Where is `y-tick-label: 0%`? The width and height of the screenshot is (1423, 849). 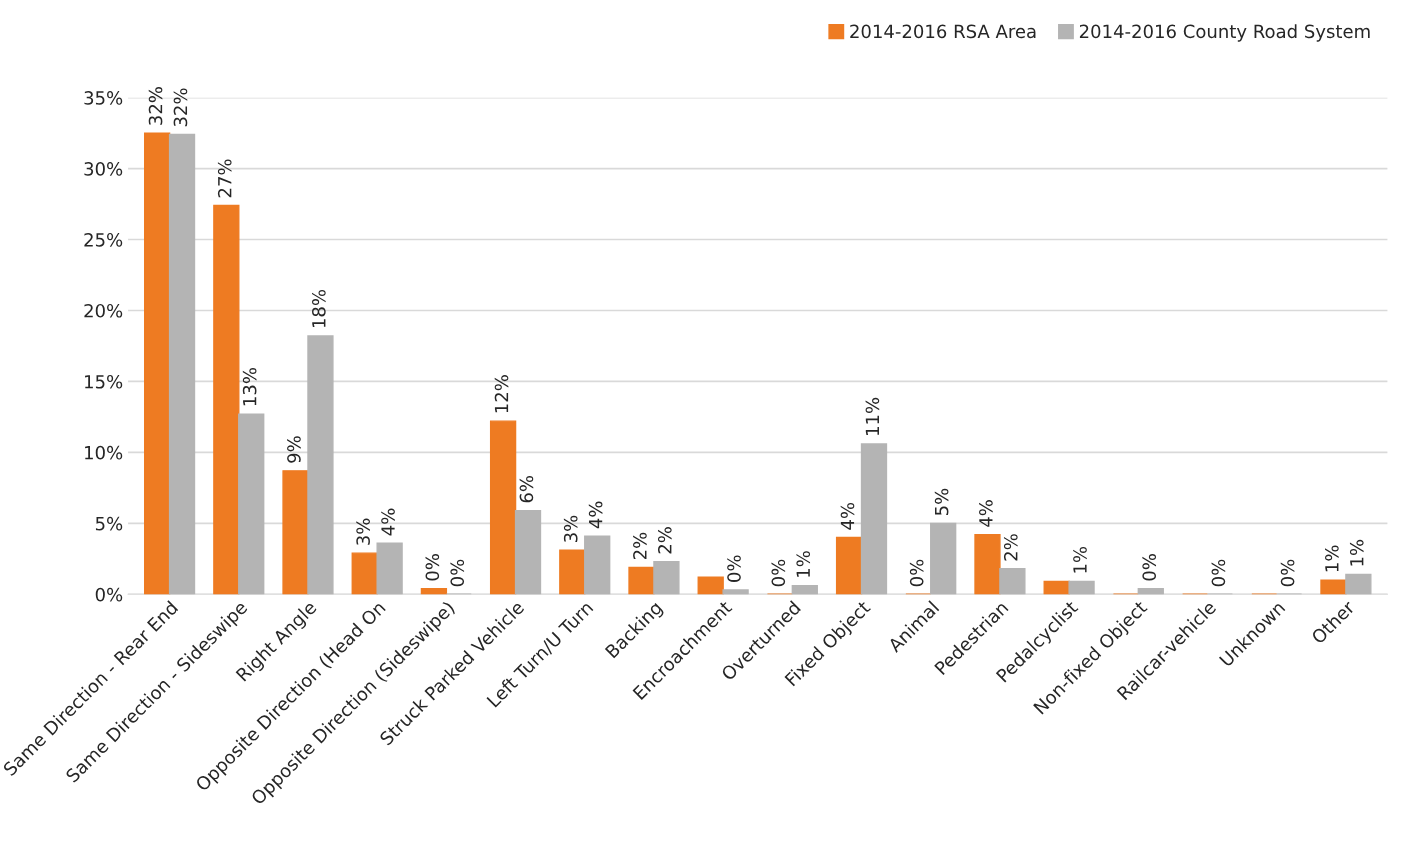 y-tick-label: 0% is located at coordinates (109, 594).